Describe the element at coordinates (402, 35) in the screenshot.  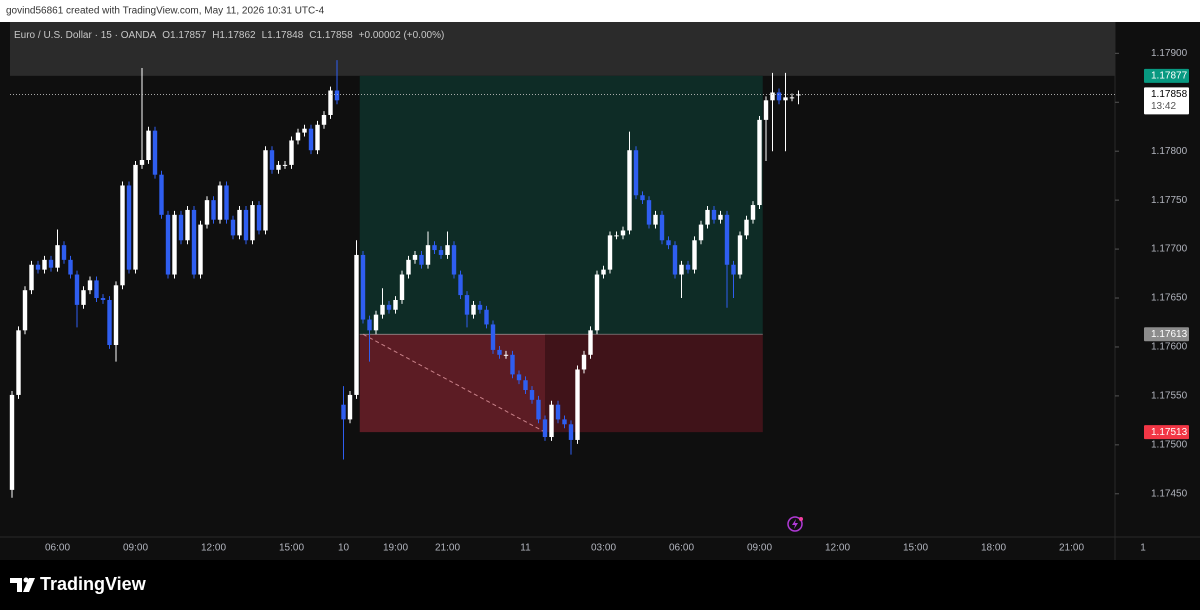
I see `change: +0.00002 (+0.00%)` at that location.